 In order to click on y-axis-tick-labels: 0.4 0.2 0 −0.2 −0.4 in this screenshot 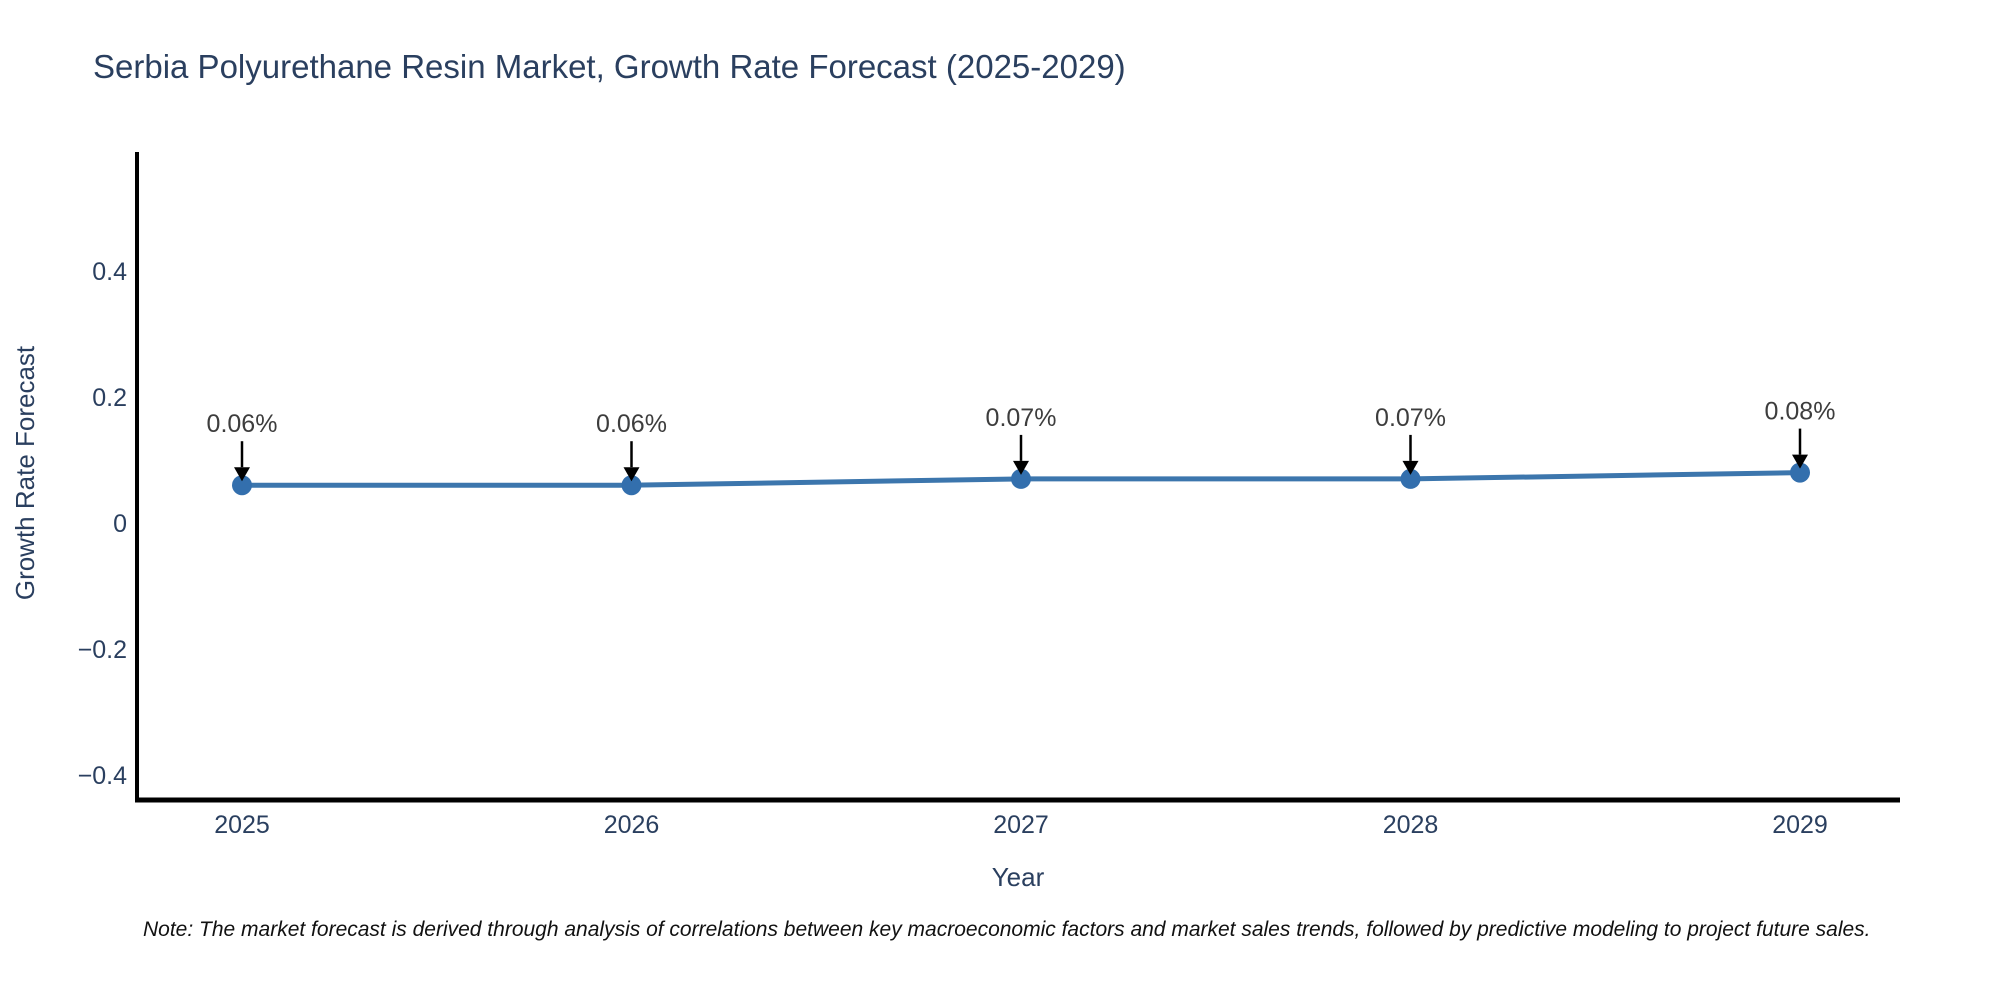, I will do `click(102, 524)`.